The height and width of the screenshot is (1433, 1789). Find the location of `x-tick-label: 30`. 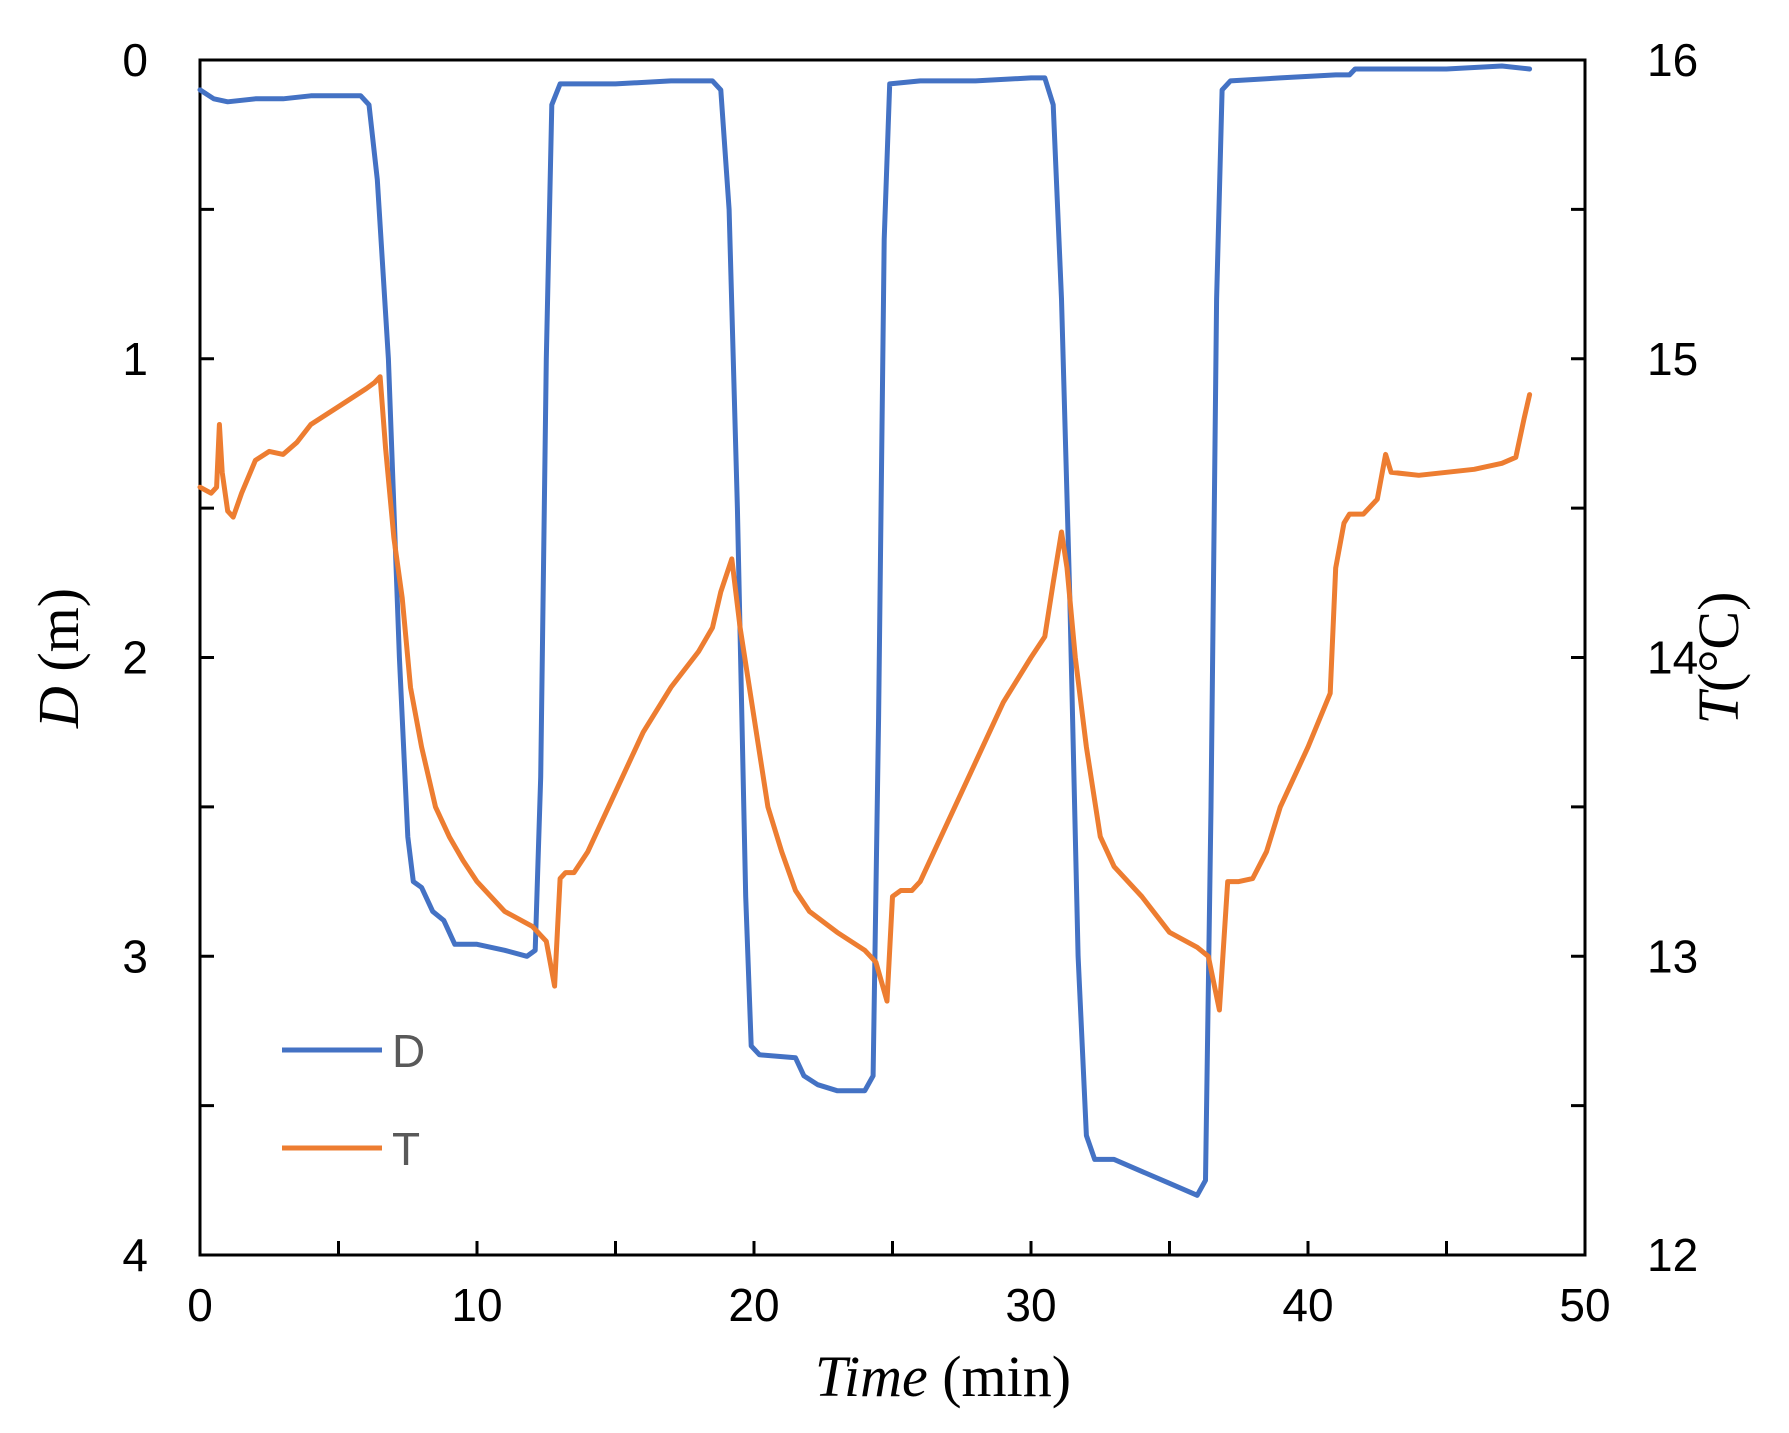

x-tick-label: 30 is located at coordinates (1030, 1305).